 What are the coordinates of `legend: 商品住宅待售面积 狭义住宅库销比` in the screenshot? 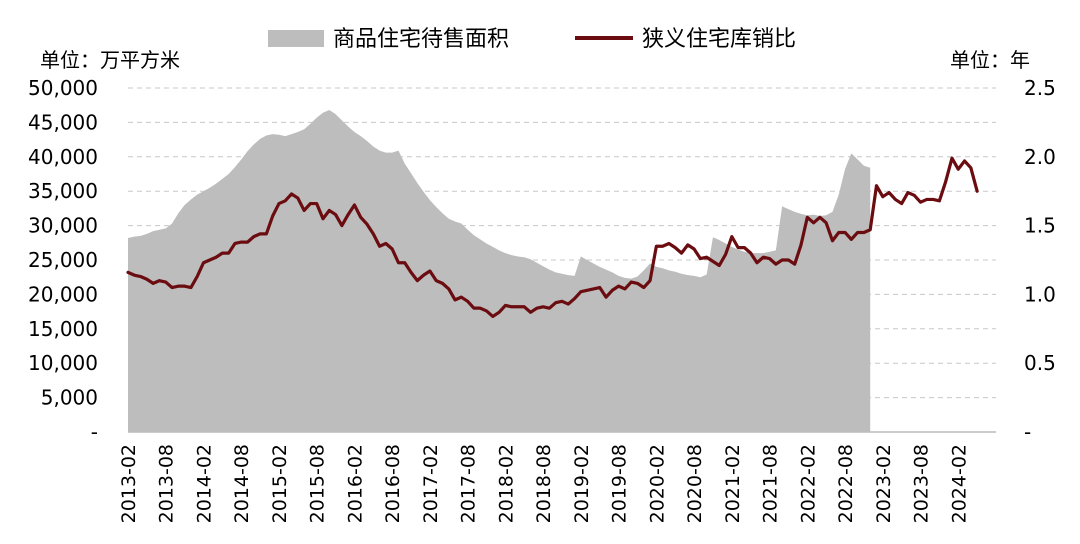 It's located at (532, 39).